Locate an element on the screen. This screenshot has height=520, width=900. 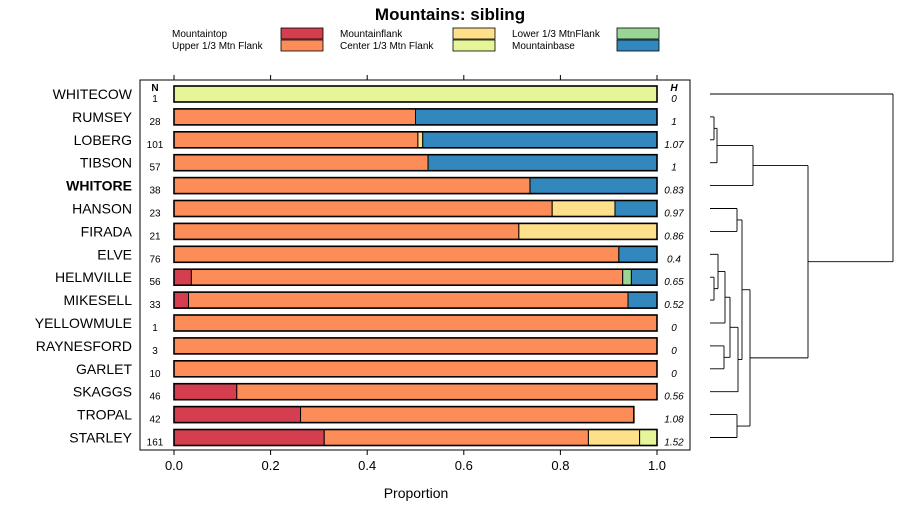
row-label: GARLET is located at coordinates (104, 369).